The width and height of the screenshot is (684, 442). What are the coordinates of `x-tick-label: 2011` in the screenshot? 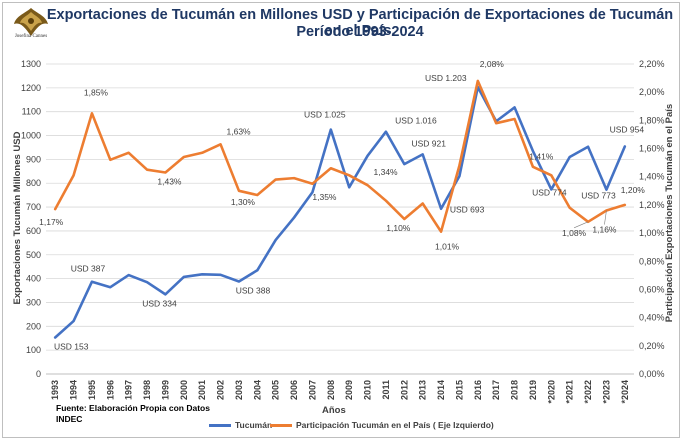 It's located at (386, 390).